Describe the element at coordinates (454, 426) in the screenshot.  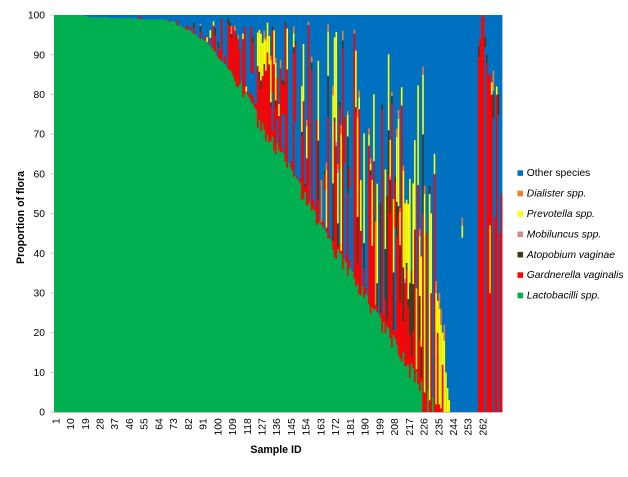
I see `svg-text: 244` at that location.